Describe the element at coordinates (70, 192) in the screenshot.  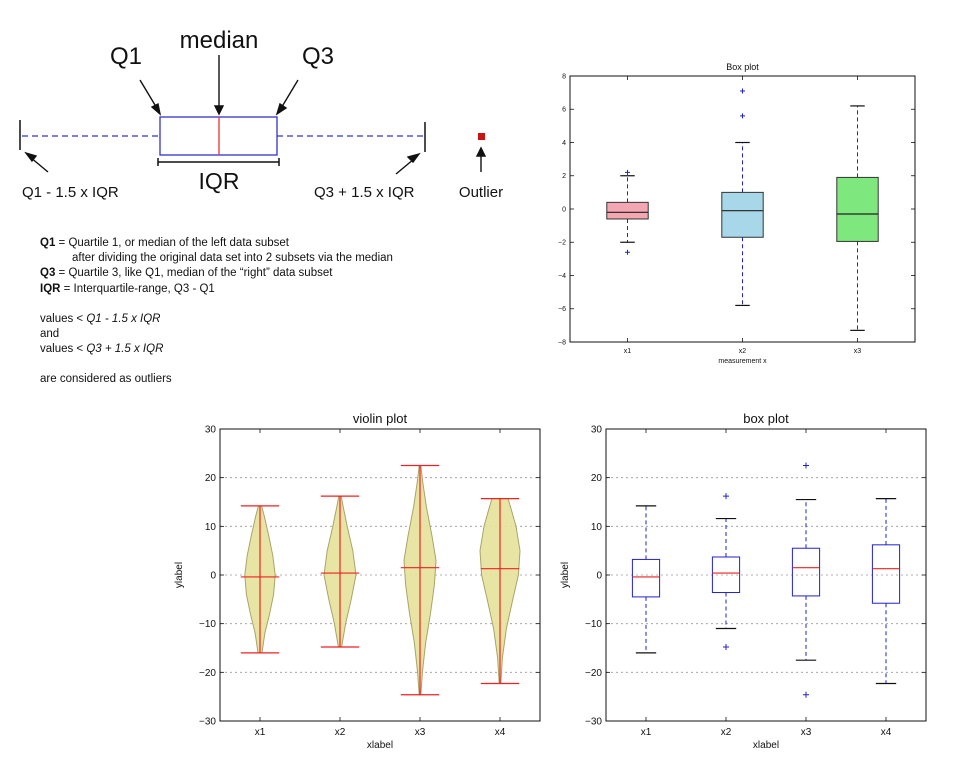
I see `lower-fence-label: Q1 - 1.5 x IQR` at that location.